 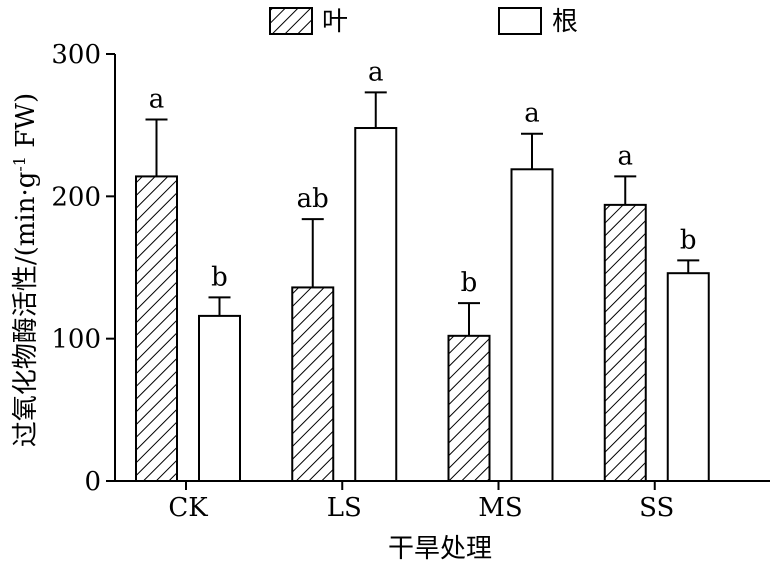 I want to click on x-tick-label: CK, so click(x=188, y=508).